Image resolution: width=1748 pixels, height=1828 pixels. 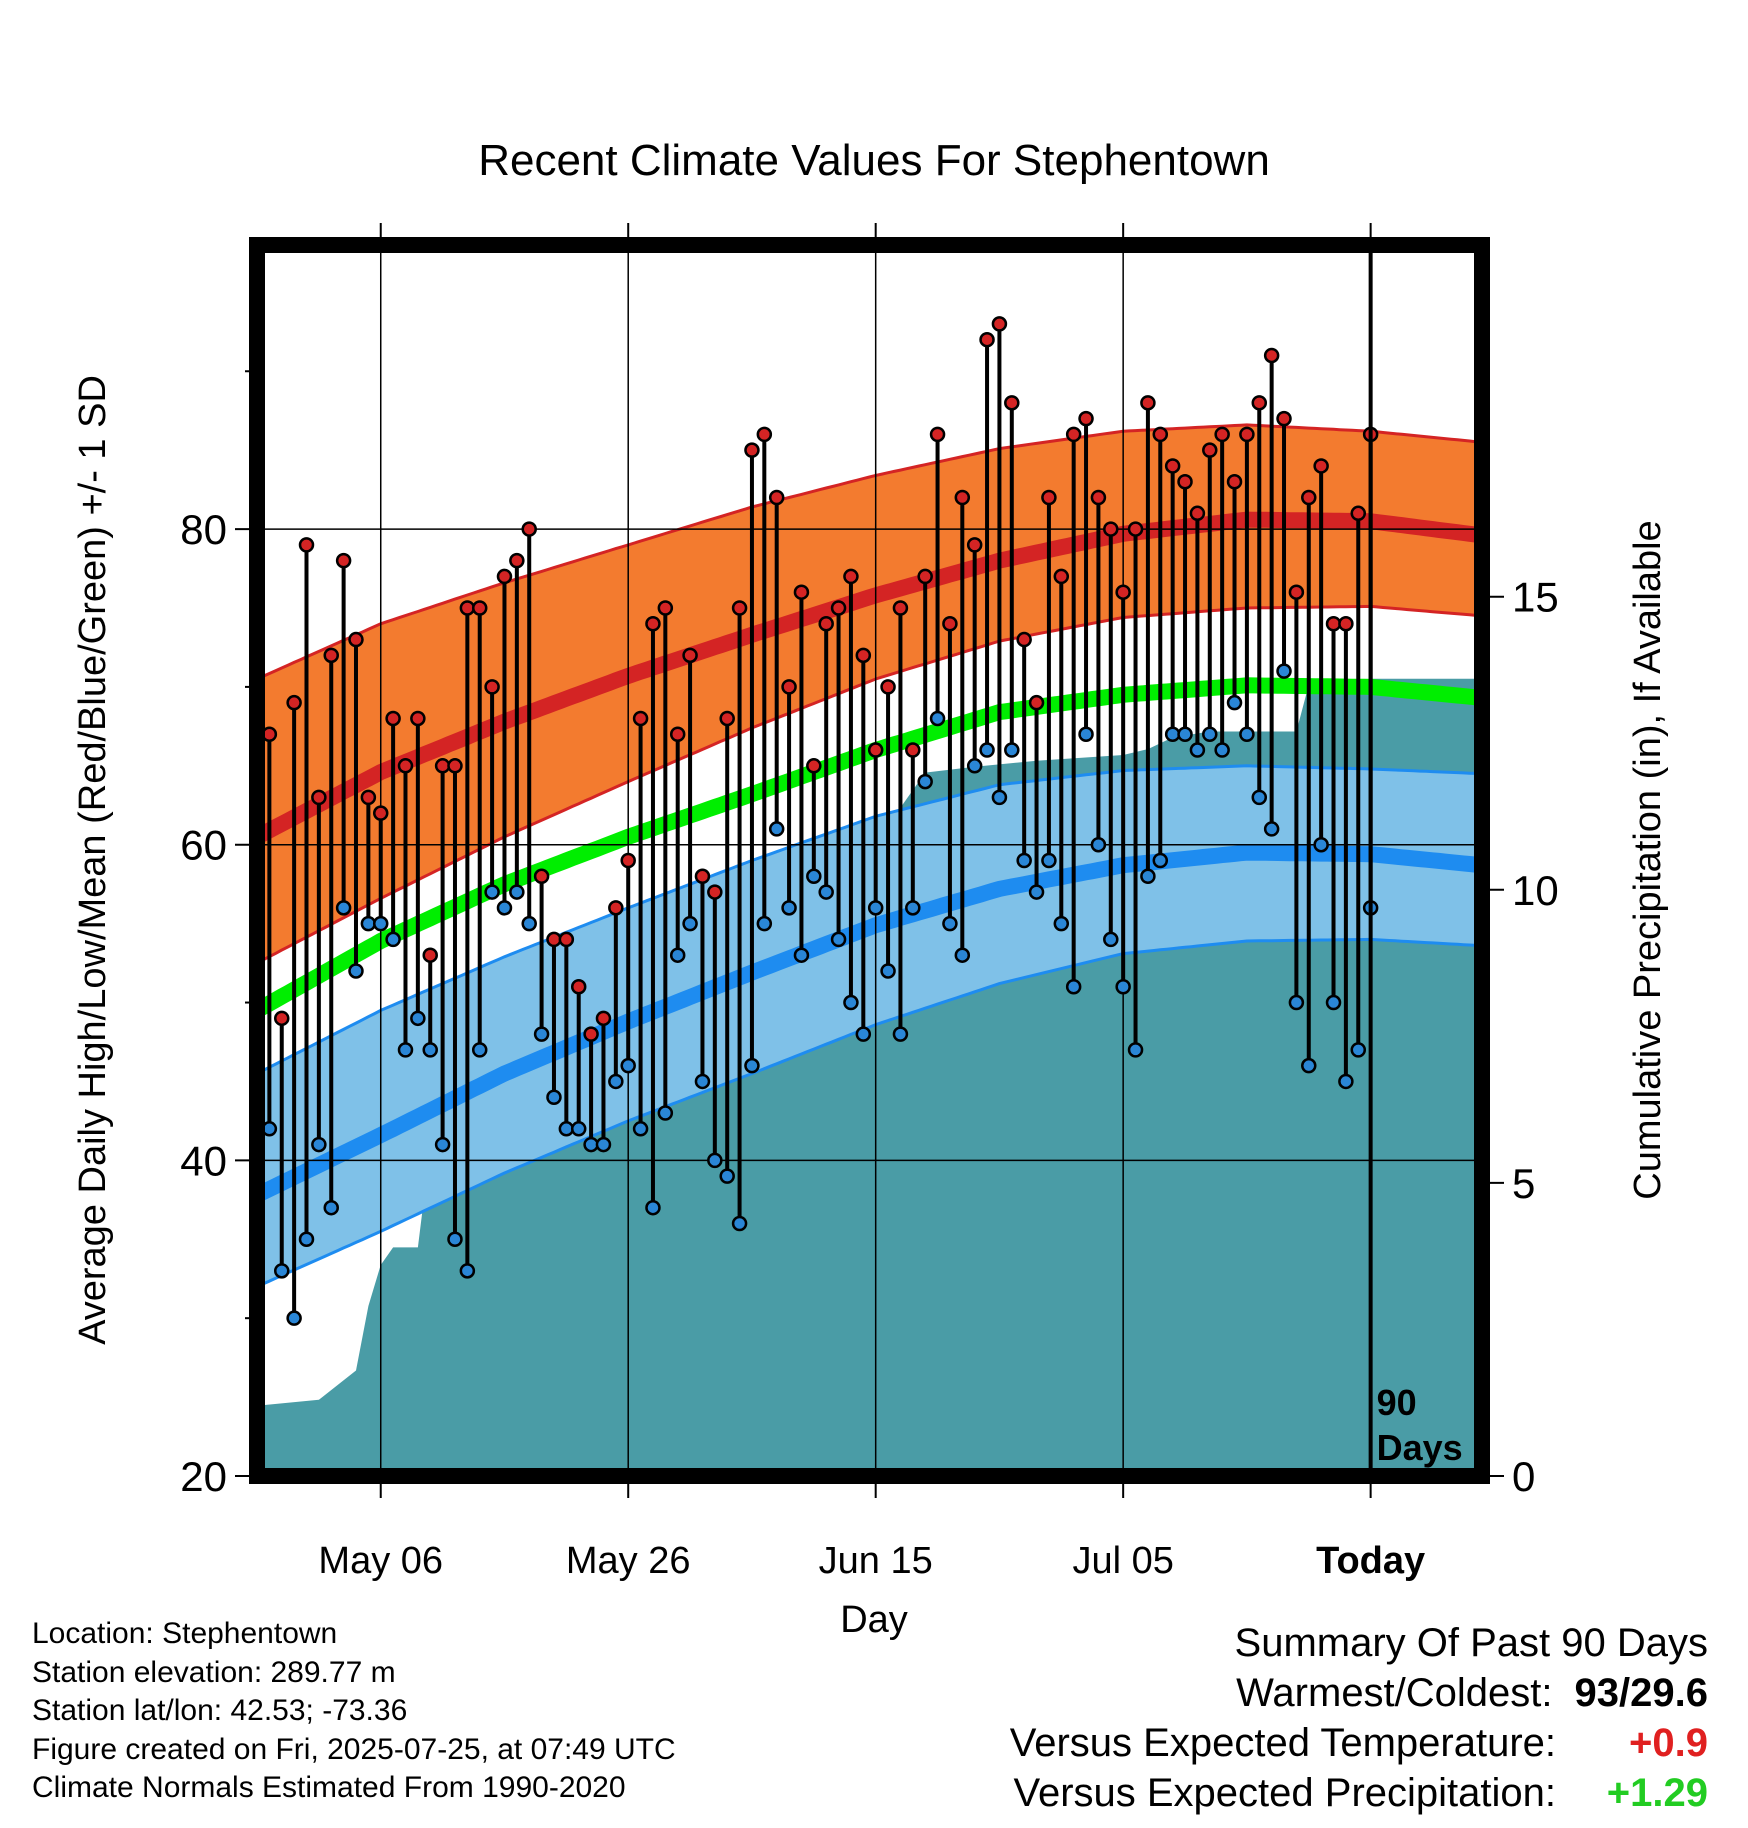 What do you see at coordinates (1535, 890) in the screenshot?
I see `y2-tick-label: 10` at bounding box center [1535, 890].